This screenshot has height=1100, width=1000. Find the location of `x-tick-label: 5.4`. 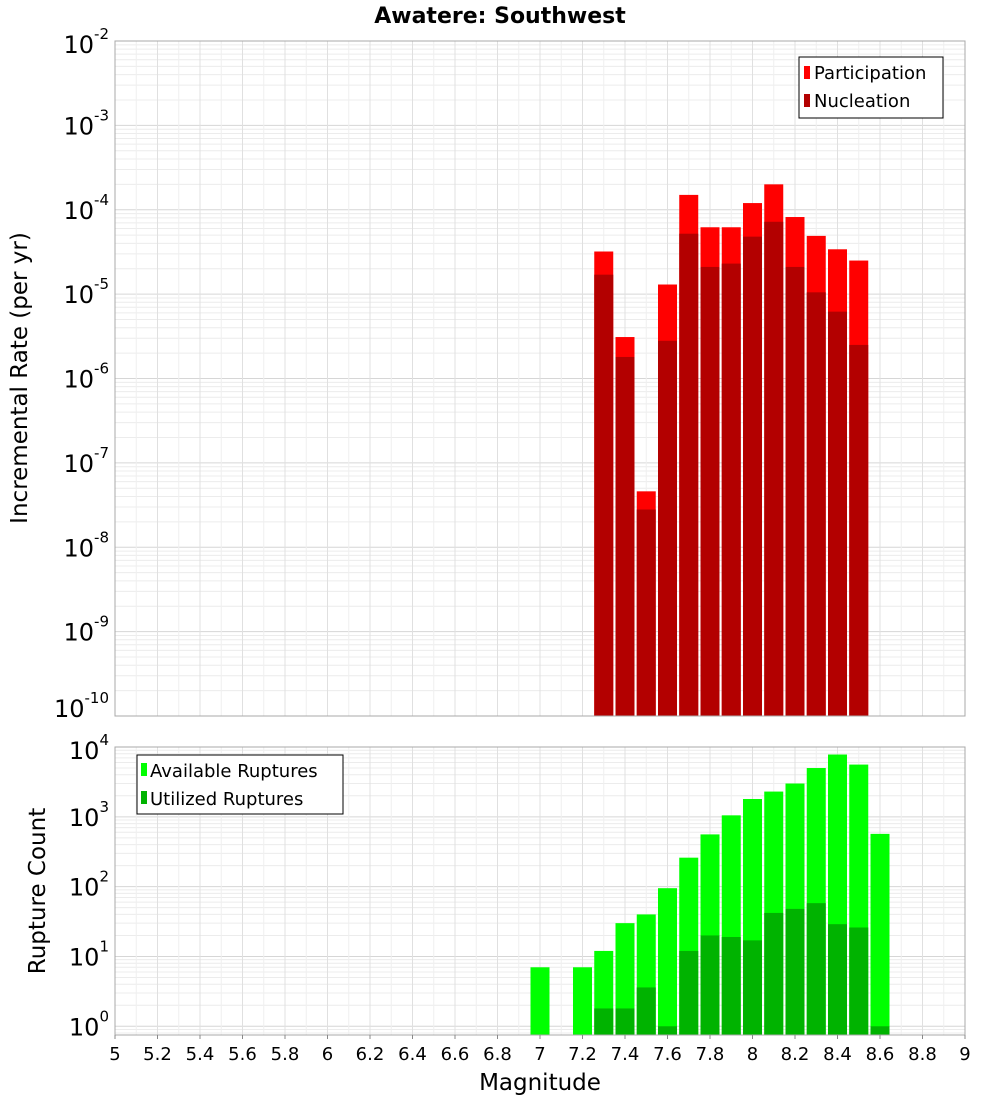

x-tick-label: 5.4 is located at coordinates (200, 1054).